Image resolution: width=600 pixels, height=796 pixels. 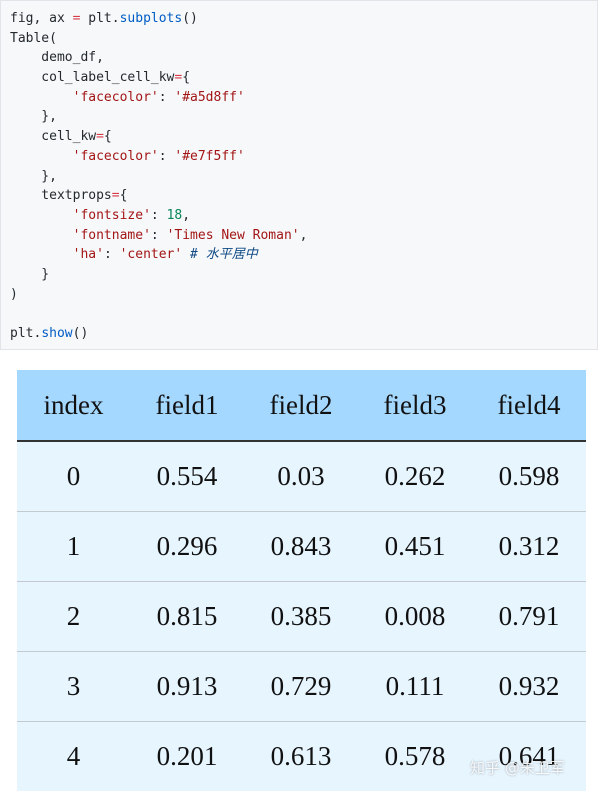 I want to click on column-header-field4: field4, so click(x=529, y=404).